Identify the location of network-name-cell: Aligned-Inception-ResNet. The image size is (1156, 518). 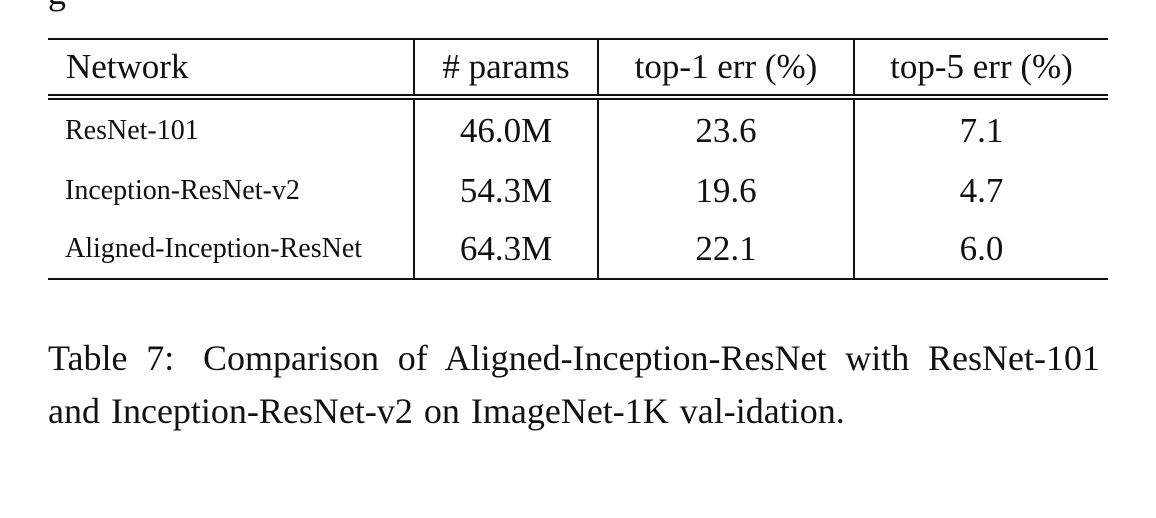
(231, 250).